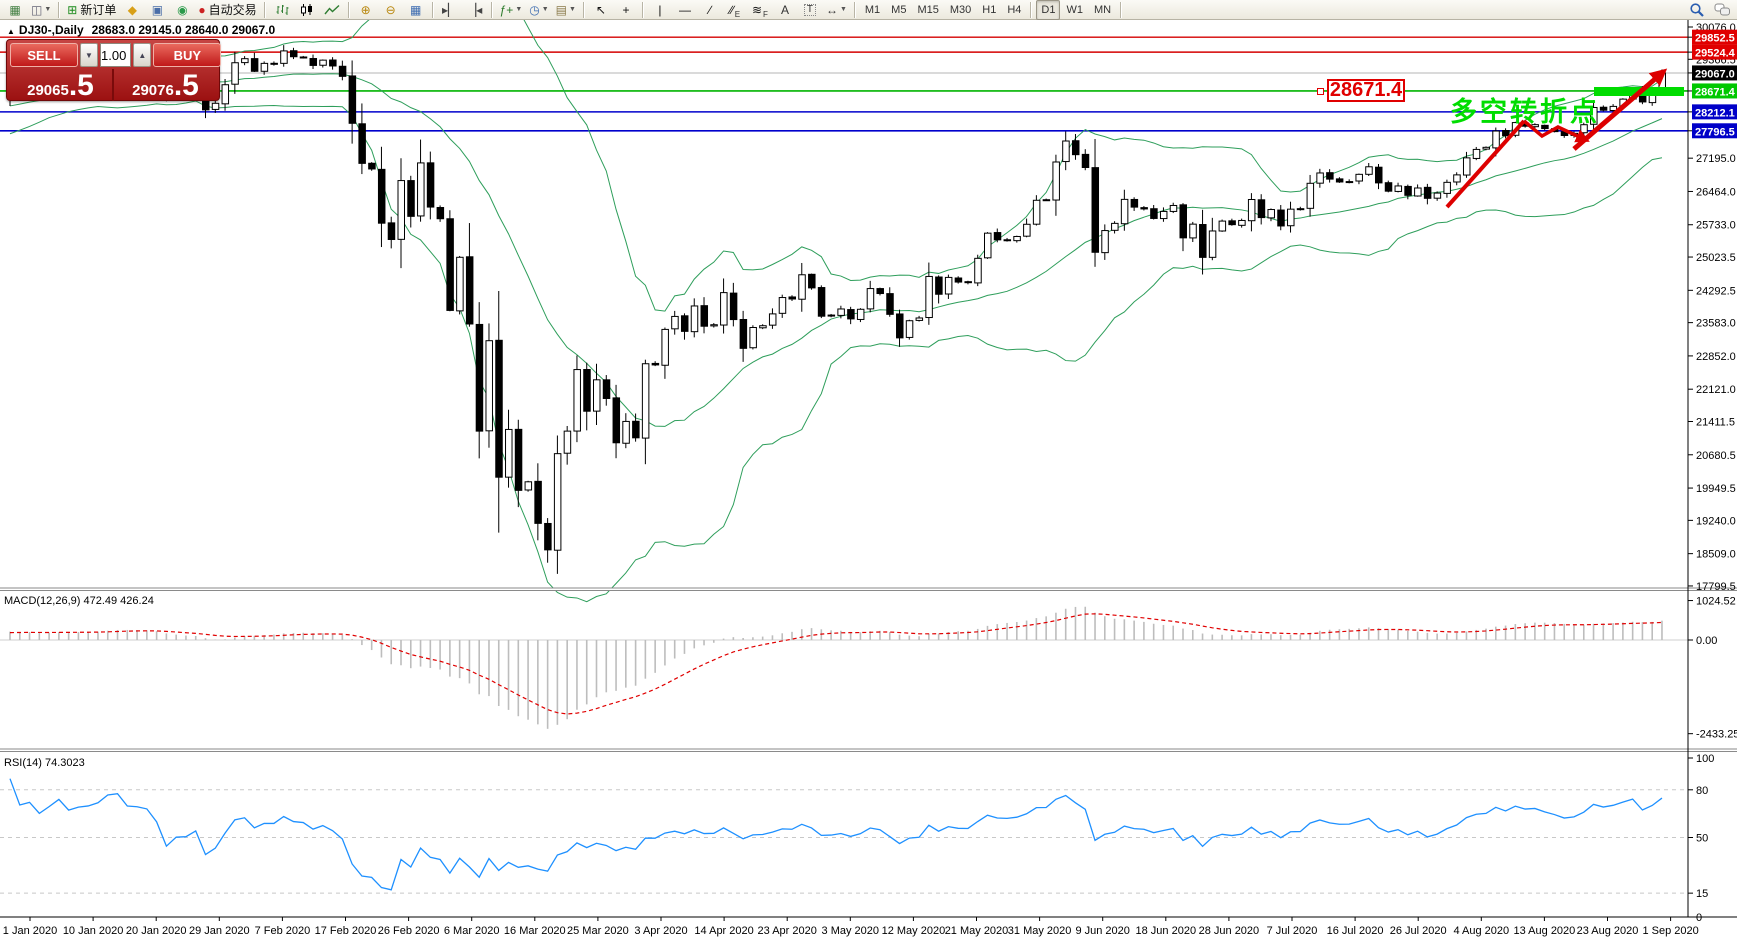 The image size is (1737, 943). I want to click on timeframe-h4-button: H4, so click(1014, 9).